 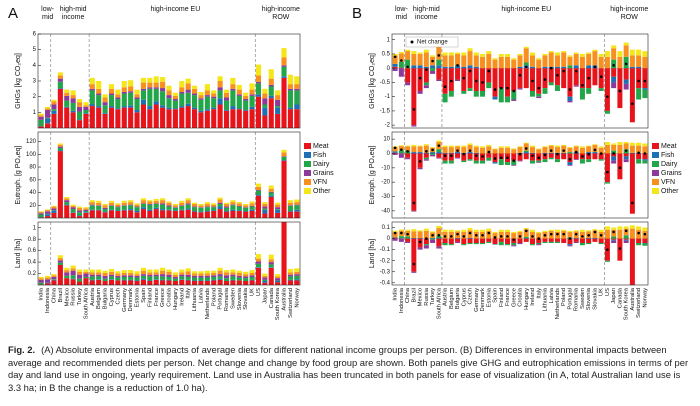 I want to click on y-axis-label: Land [ha], so click(x=18, y=253).